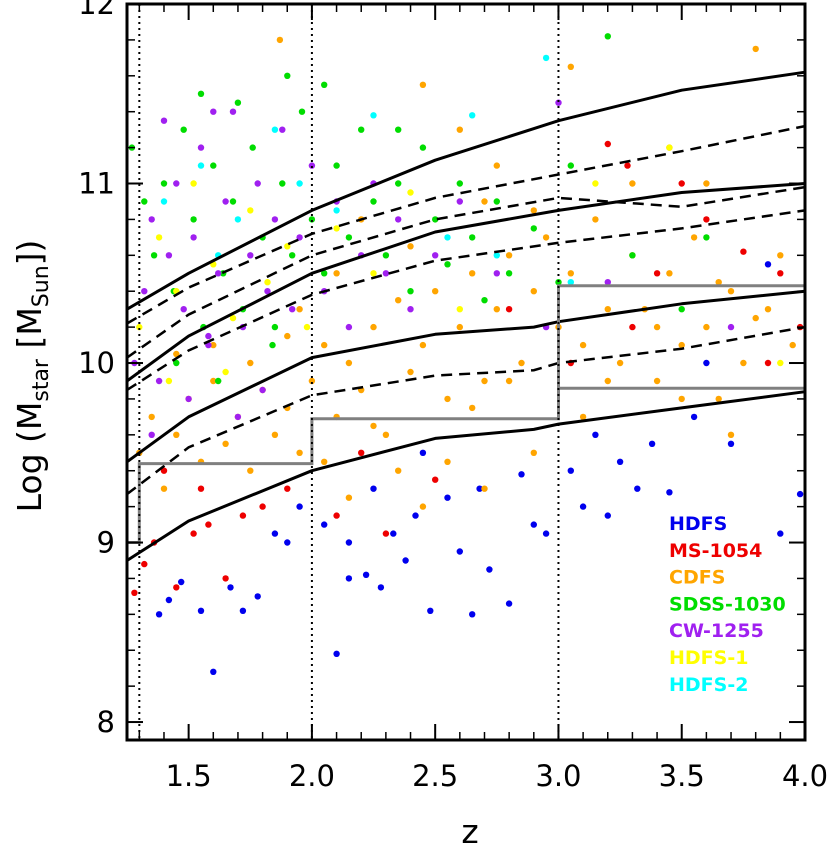  Describe the element at coordinates (682, 776) in the screenshot. I see `x-tick-label: 3.5` at that location.